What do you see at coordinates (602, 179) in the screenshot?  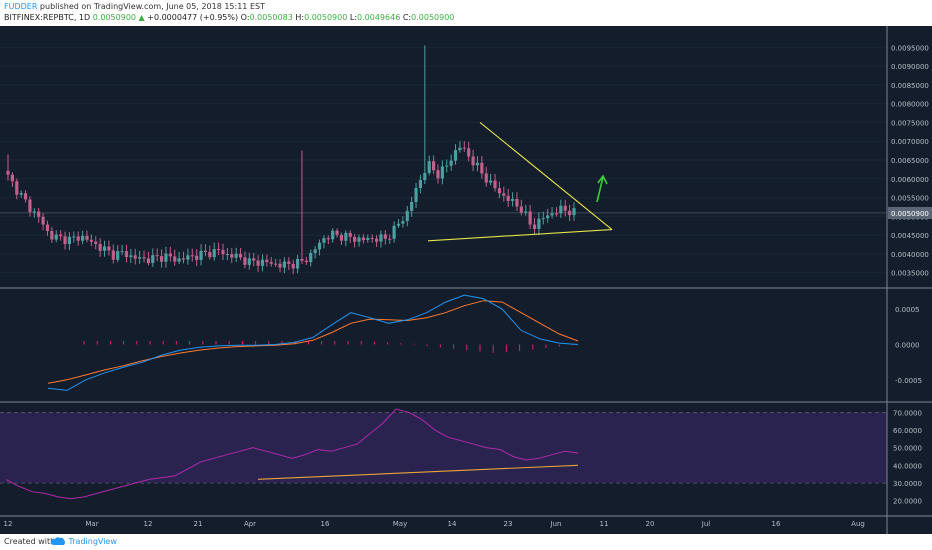 I see `arrow-up-head` at bounding box center [602, 179].